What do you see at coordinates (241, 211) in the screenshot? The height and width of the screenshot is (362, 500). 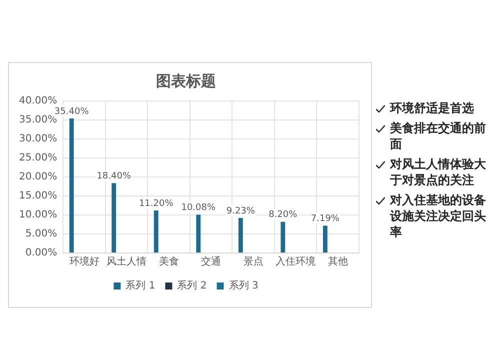 I see `data-label: 9.23%` at bounding box center [241, 211].